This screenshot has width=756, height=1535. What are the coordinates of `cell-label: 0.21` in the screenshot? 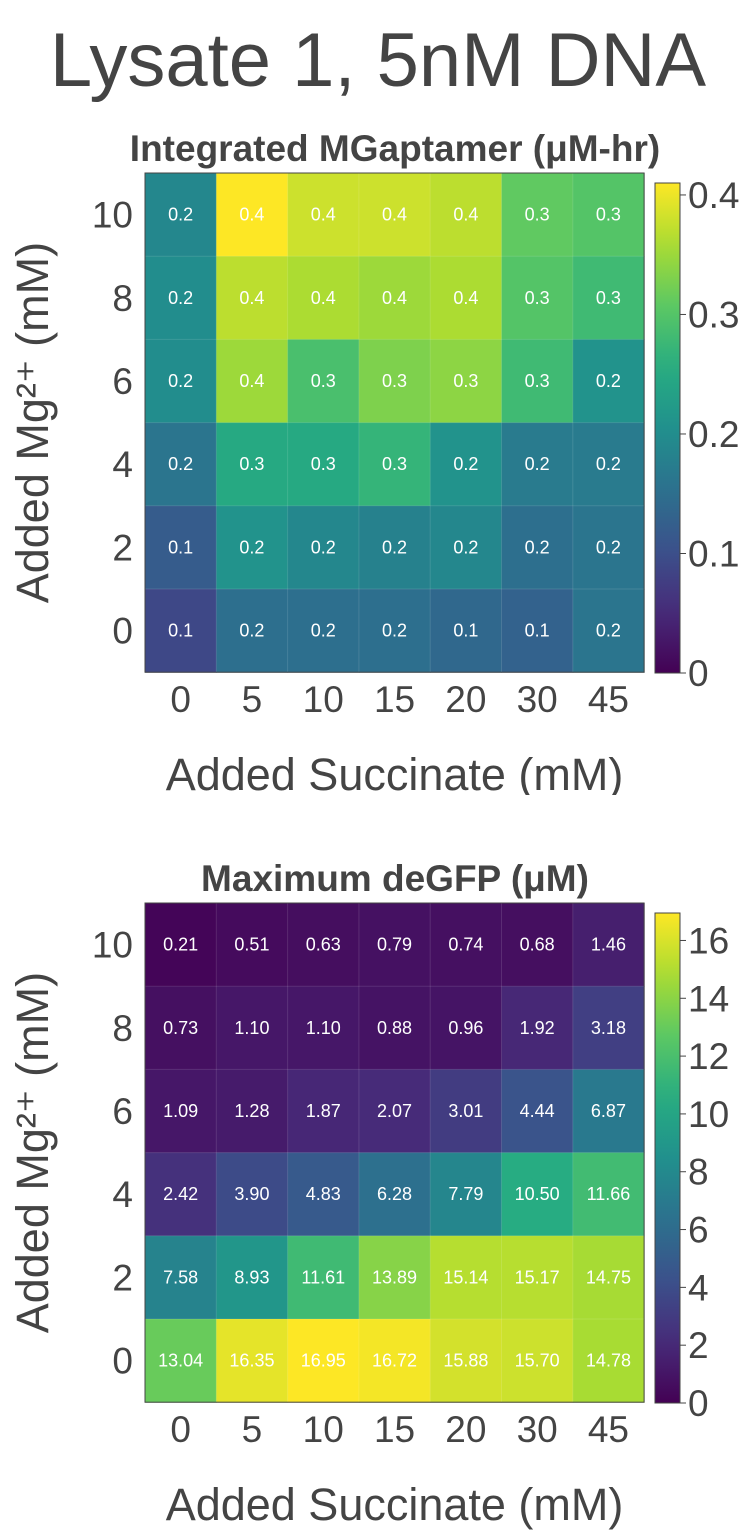 It's located at (180, 945).